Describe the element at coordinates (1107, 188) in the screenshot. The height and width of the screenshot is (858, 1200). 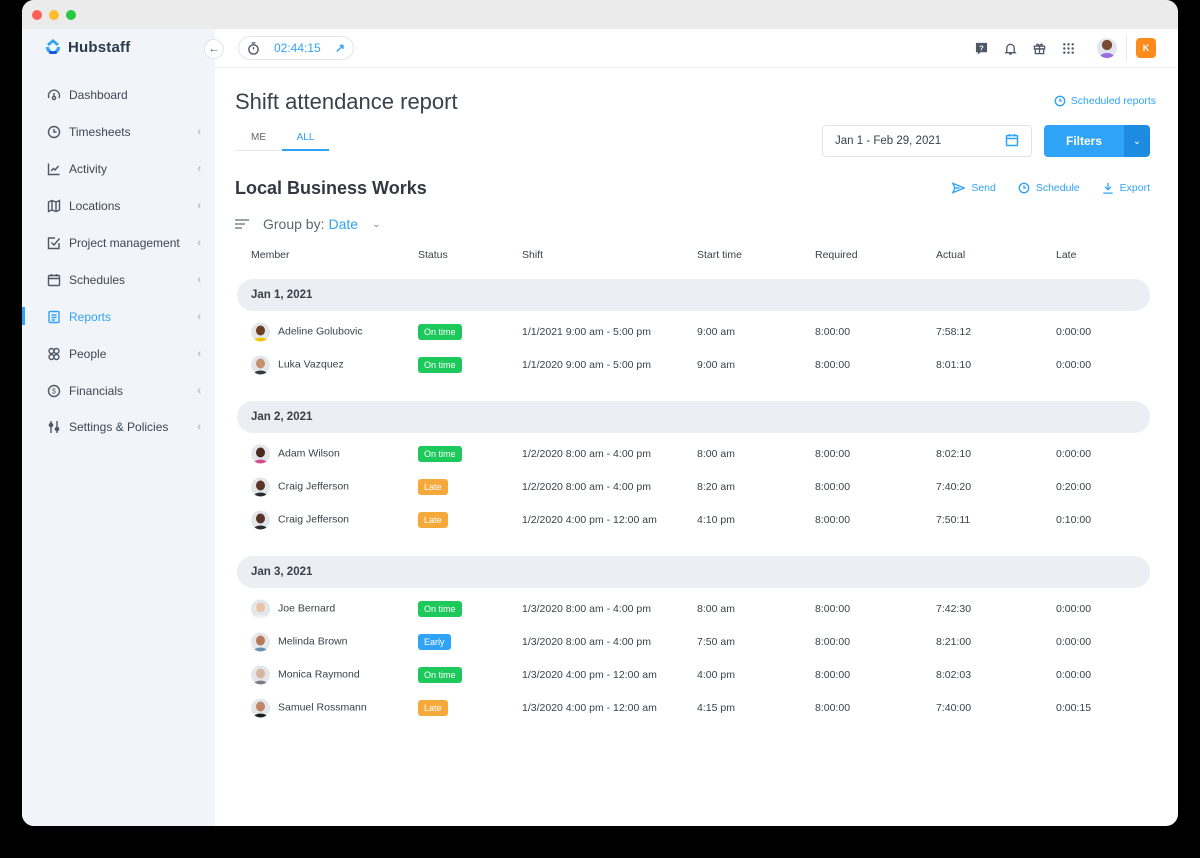
I see `download-icon` at that location.